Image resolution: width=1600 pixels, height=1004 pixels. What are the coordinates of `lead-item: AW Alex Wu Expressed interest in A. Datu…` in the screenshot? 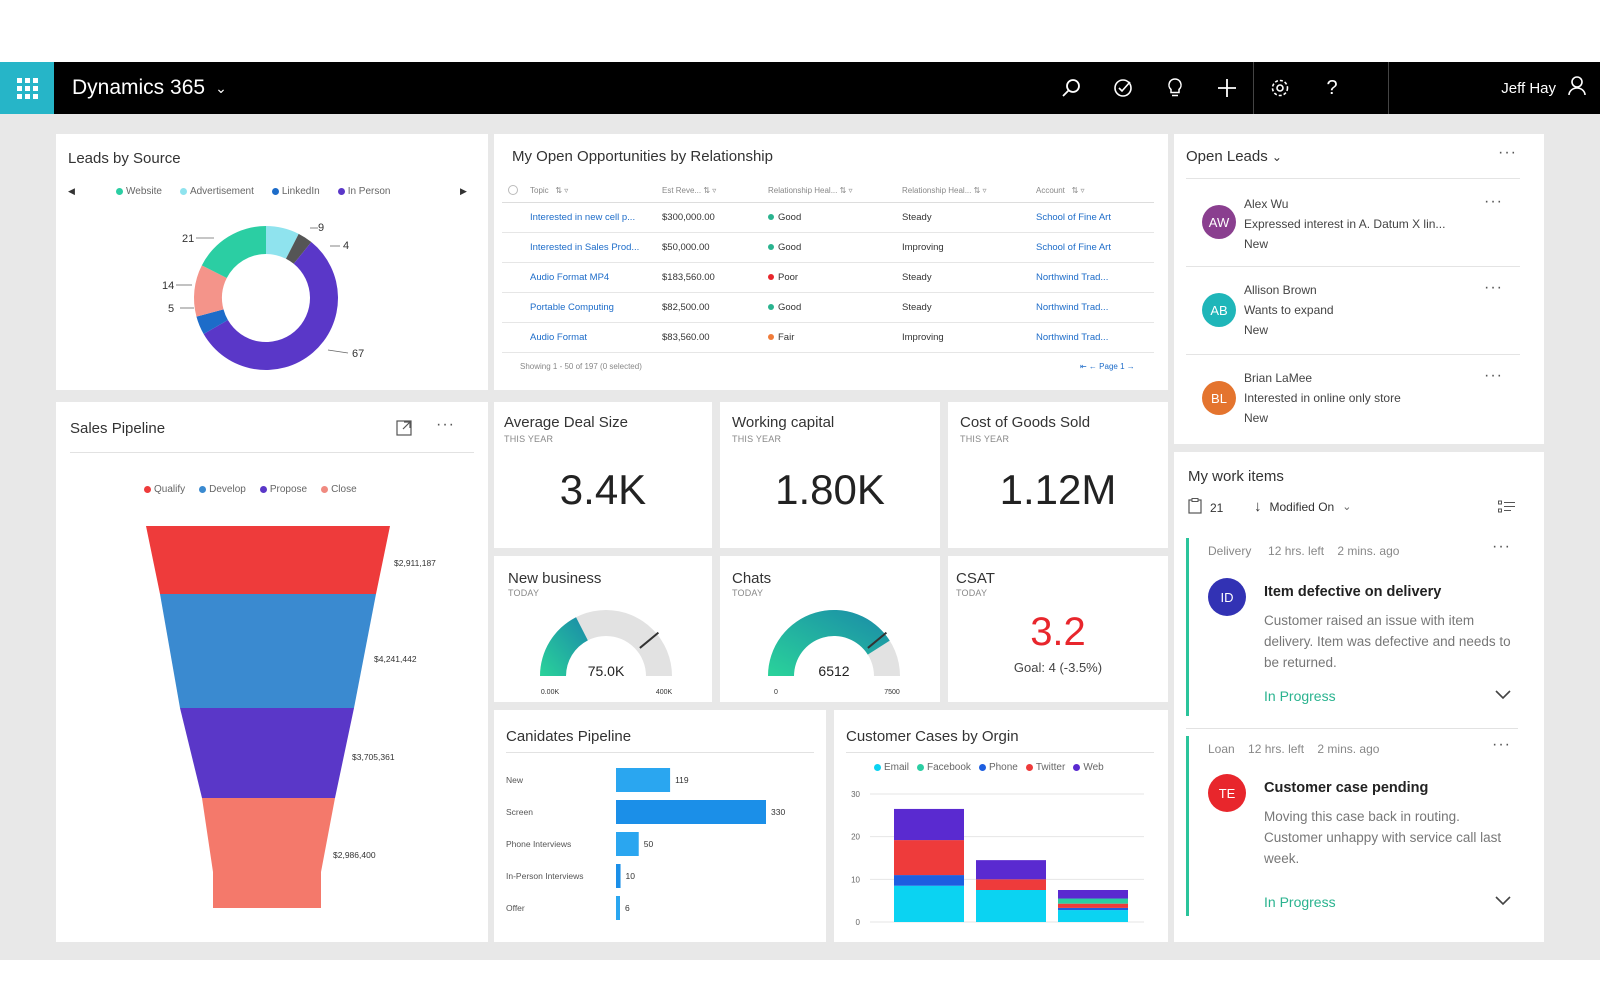 It's located at (1353, 222).